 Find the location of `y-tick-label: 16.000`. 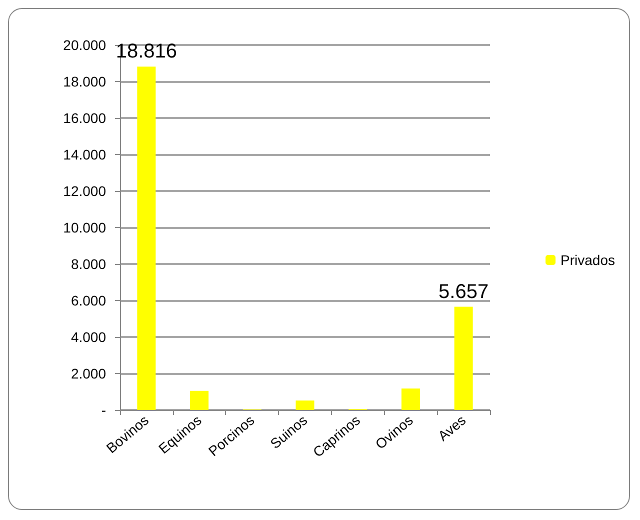

y-tick-label: 16.000 is located at coordinates (84, 118).